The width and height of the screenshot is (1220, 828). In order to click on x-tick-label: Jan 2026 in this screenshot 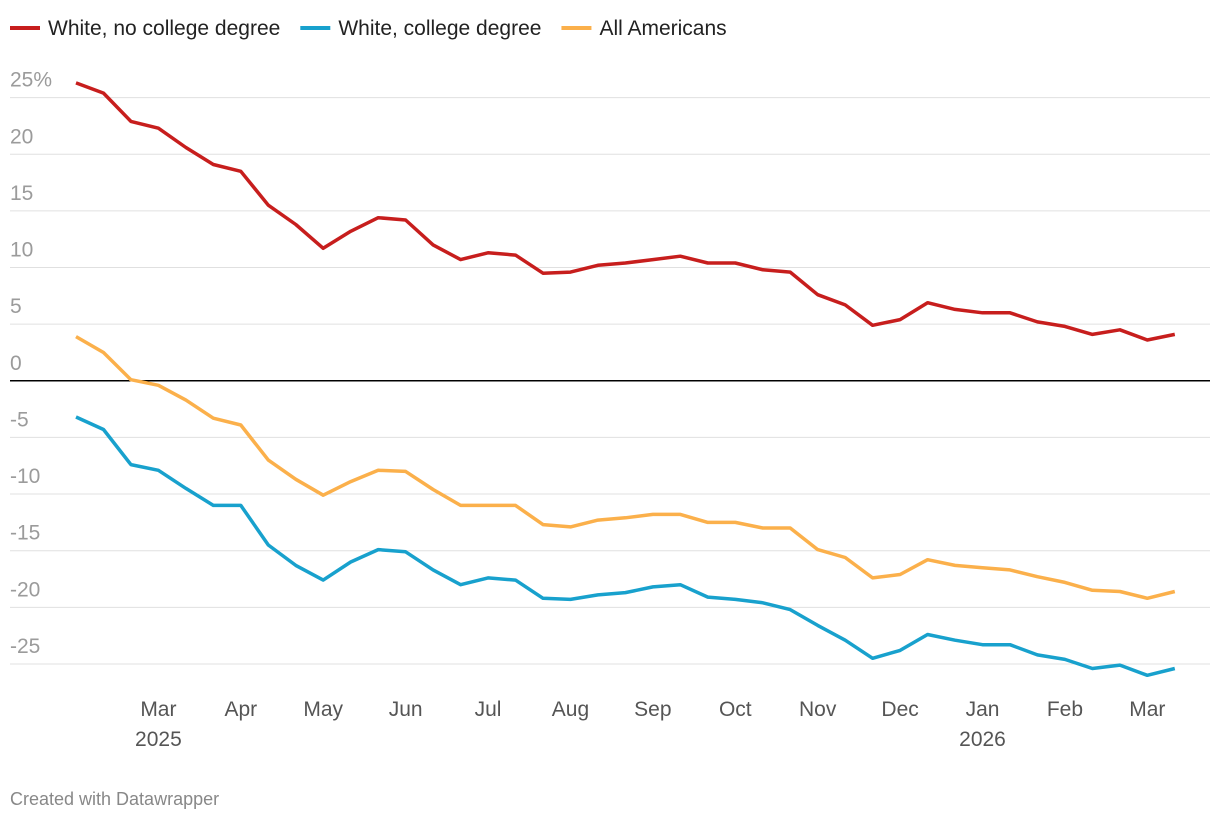, I will do `click(982, 724)`.